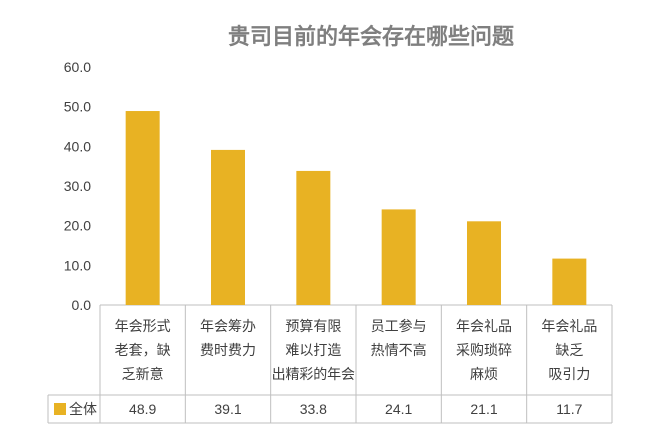 The image size is (659, 443). What do you see at coordinates (398, 409) in the screenshot?
I see `value-label: 24.1` at bounding box center [398, 409].